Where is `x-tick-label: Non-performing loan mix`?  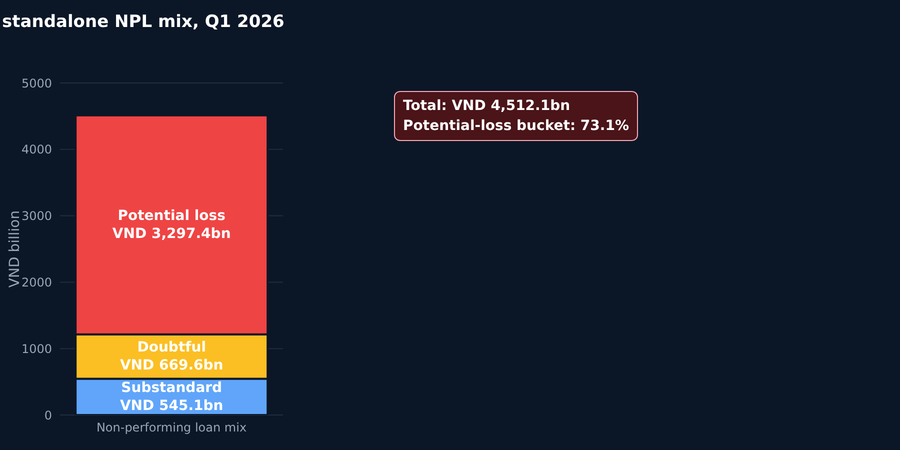
x-tick-label: Non-performing loan mix is located at coordinates (171, 427).